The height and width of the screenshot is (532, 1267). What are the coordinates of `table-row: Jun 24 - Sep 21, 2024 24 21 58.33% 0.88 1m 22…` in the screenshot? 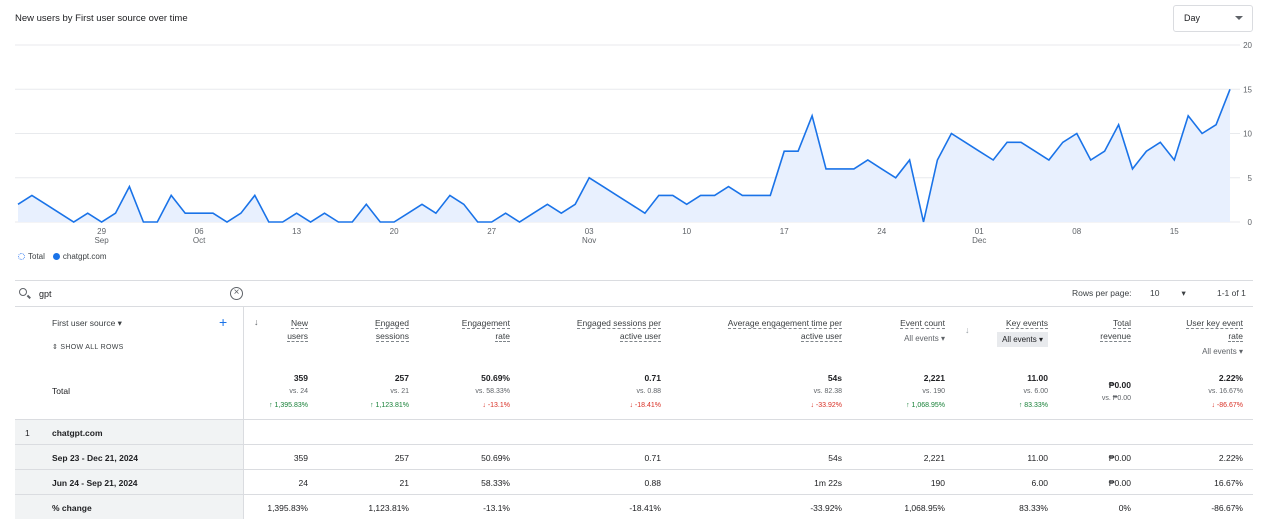 It's located at (634, 481).